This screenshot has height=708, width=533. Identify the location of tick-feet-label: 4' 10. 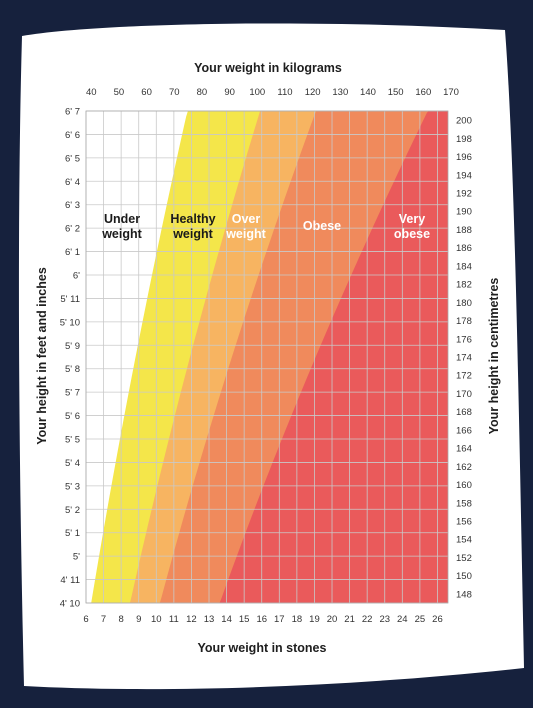
(70, 604).